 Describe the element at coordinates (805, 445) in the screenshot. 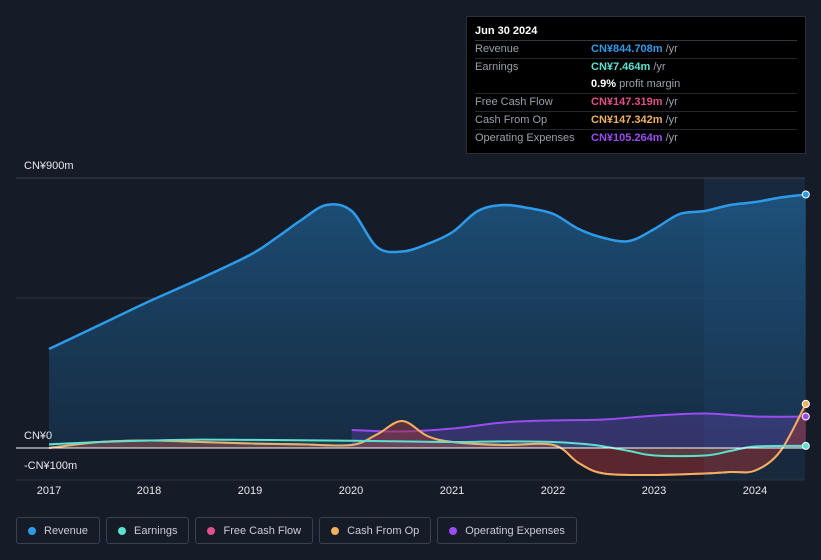

I see `earnings-end-point` at that location.